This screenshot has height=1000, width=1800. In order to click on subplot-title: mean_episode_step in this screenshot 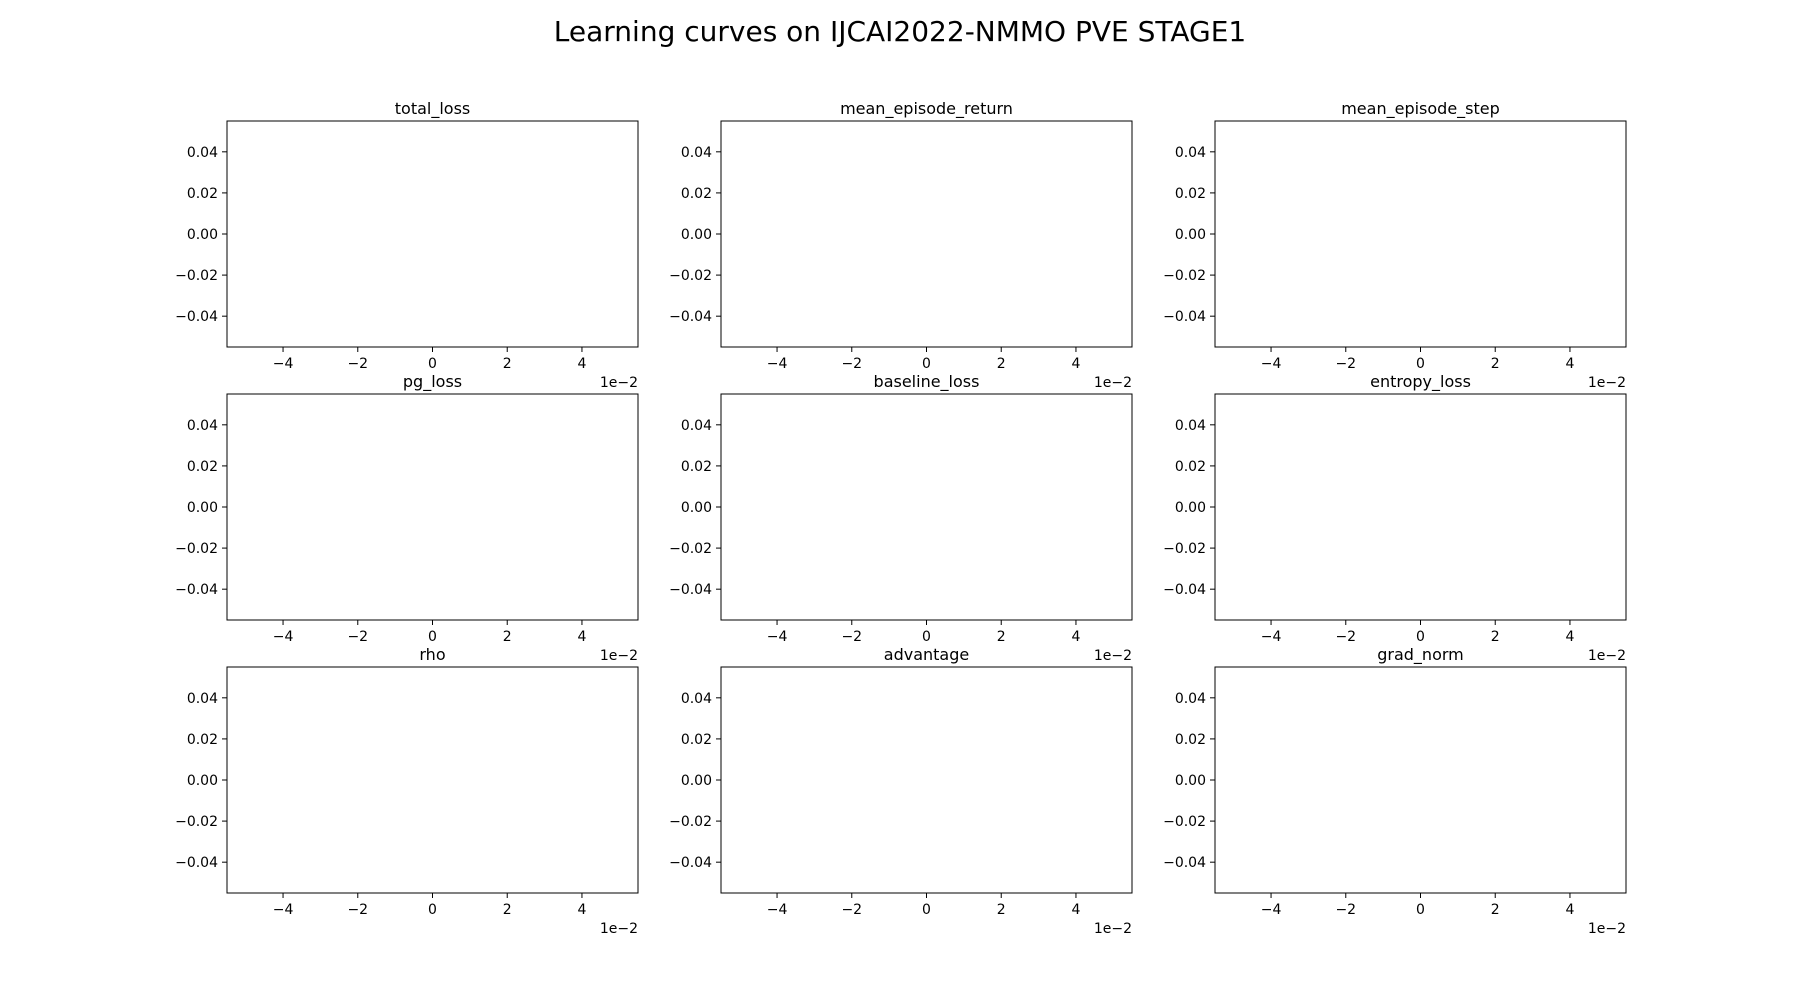, I will do `click(1420, 109)`.